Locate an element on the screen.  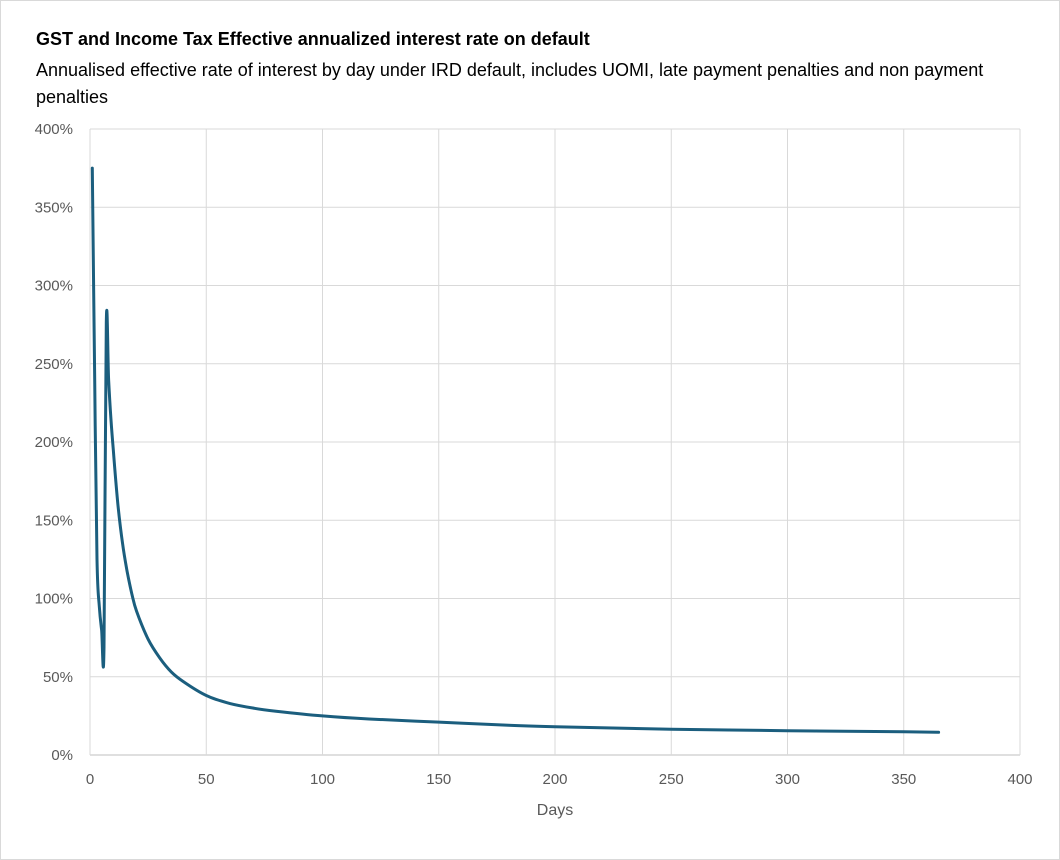
x-tick-label: 200 is located at coordinates (554, 779).